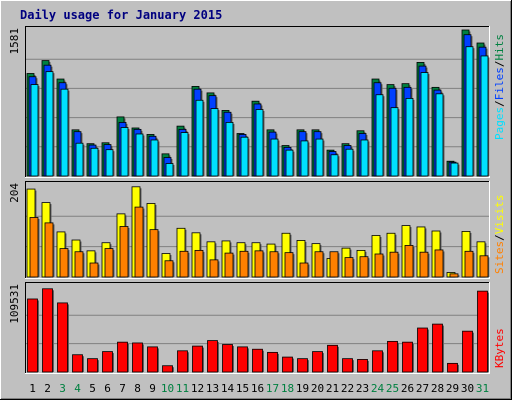 The image size is (512, 400). Describe the element at coordinates (152, 388) in the screenshot. I see `x-tick-label: 9` at that location.